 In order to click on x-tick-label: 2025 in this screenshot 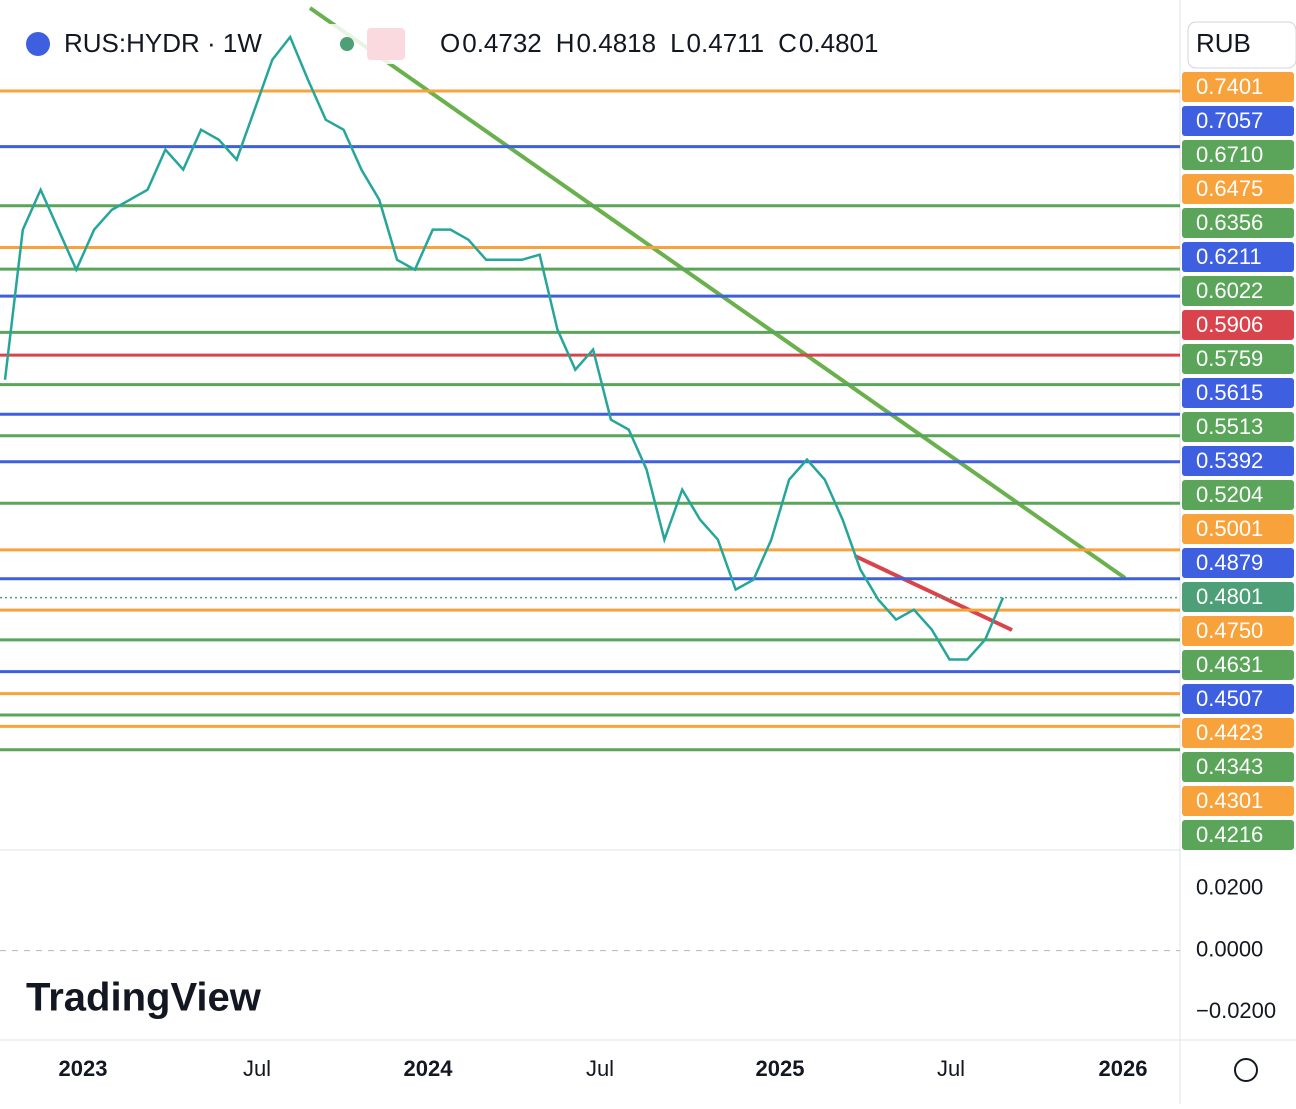, I will do `click(780, 1068)`.